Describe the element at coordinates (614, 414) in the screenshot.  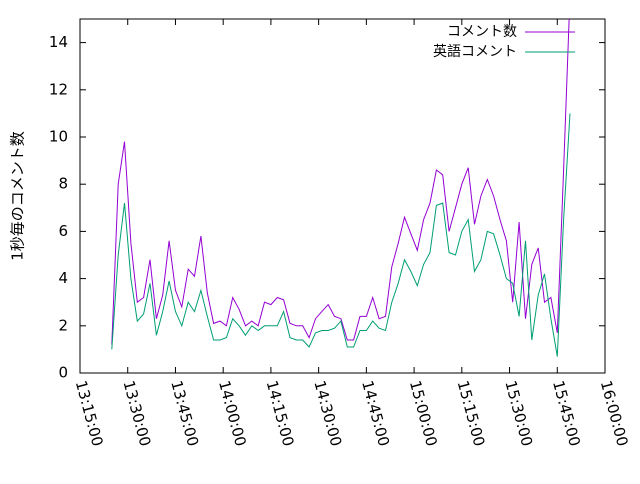
I see `x-tick-label: 16:00:00` at that location.